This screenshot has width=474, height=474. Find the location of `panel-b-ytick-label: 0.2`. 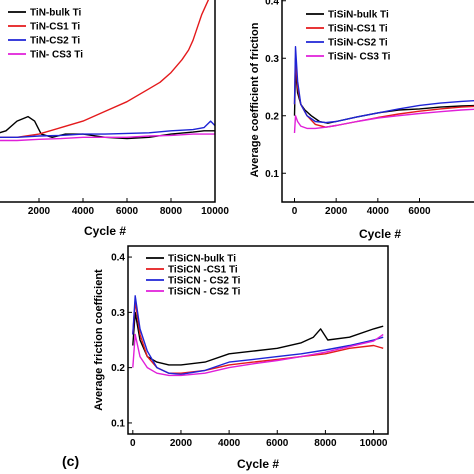

panel-b-ytick-label: 0.2 is located at coordinates (272, 116).